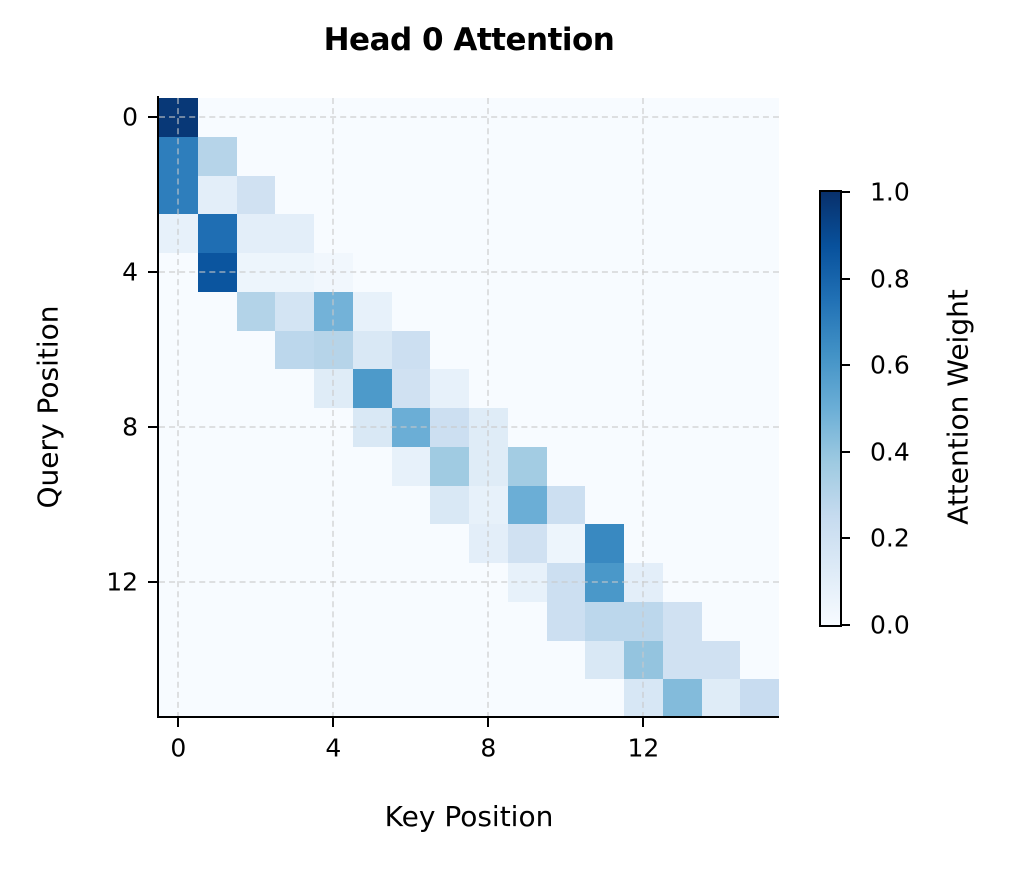  What do you see at coordinates (890, 452) in the screenshot?
I see `colorbar-tick-label: 0.4` at bounding box center [890, 452].